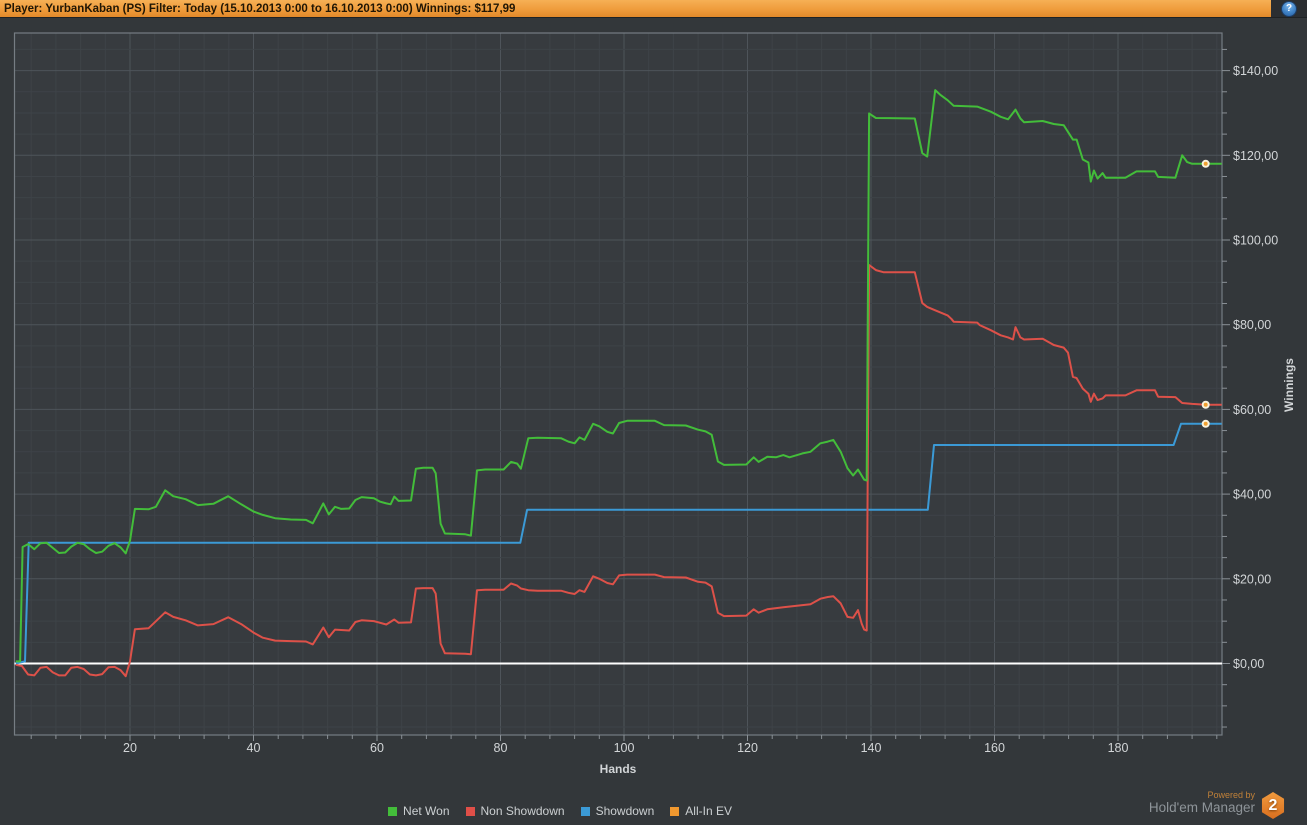  I want to click on y-tick-label: $140,00, so click(1255, 71).